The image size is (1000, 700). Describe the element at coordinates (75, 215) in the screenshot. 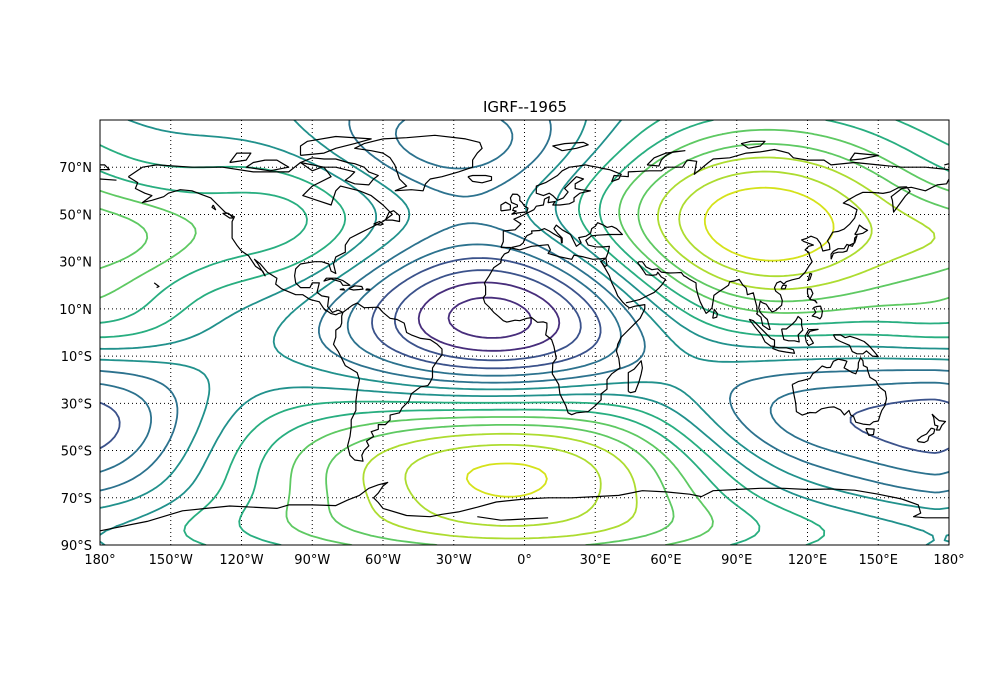

I see `y-tick-label: 50°N` at that location.